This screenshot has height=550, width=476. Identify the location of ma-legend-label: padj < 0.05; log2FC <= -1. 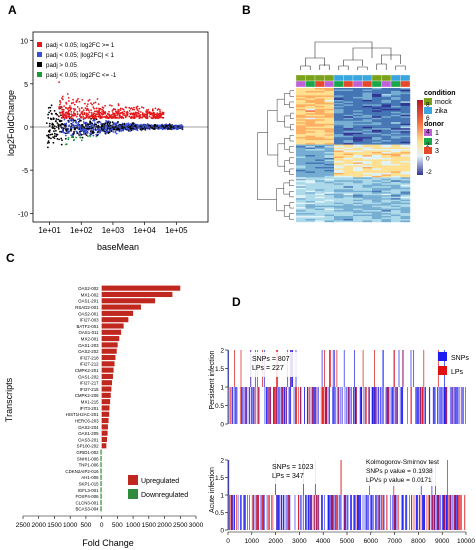
(81, 75).